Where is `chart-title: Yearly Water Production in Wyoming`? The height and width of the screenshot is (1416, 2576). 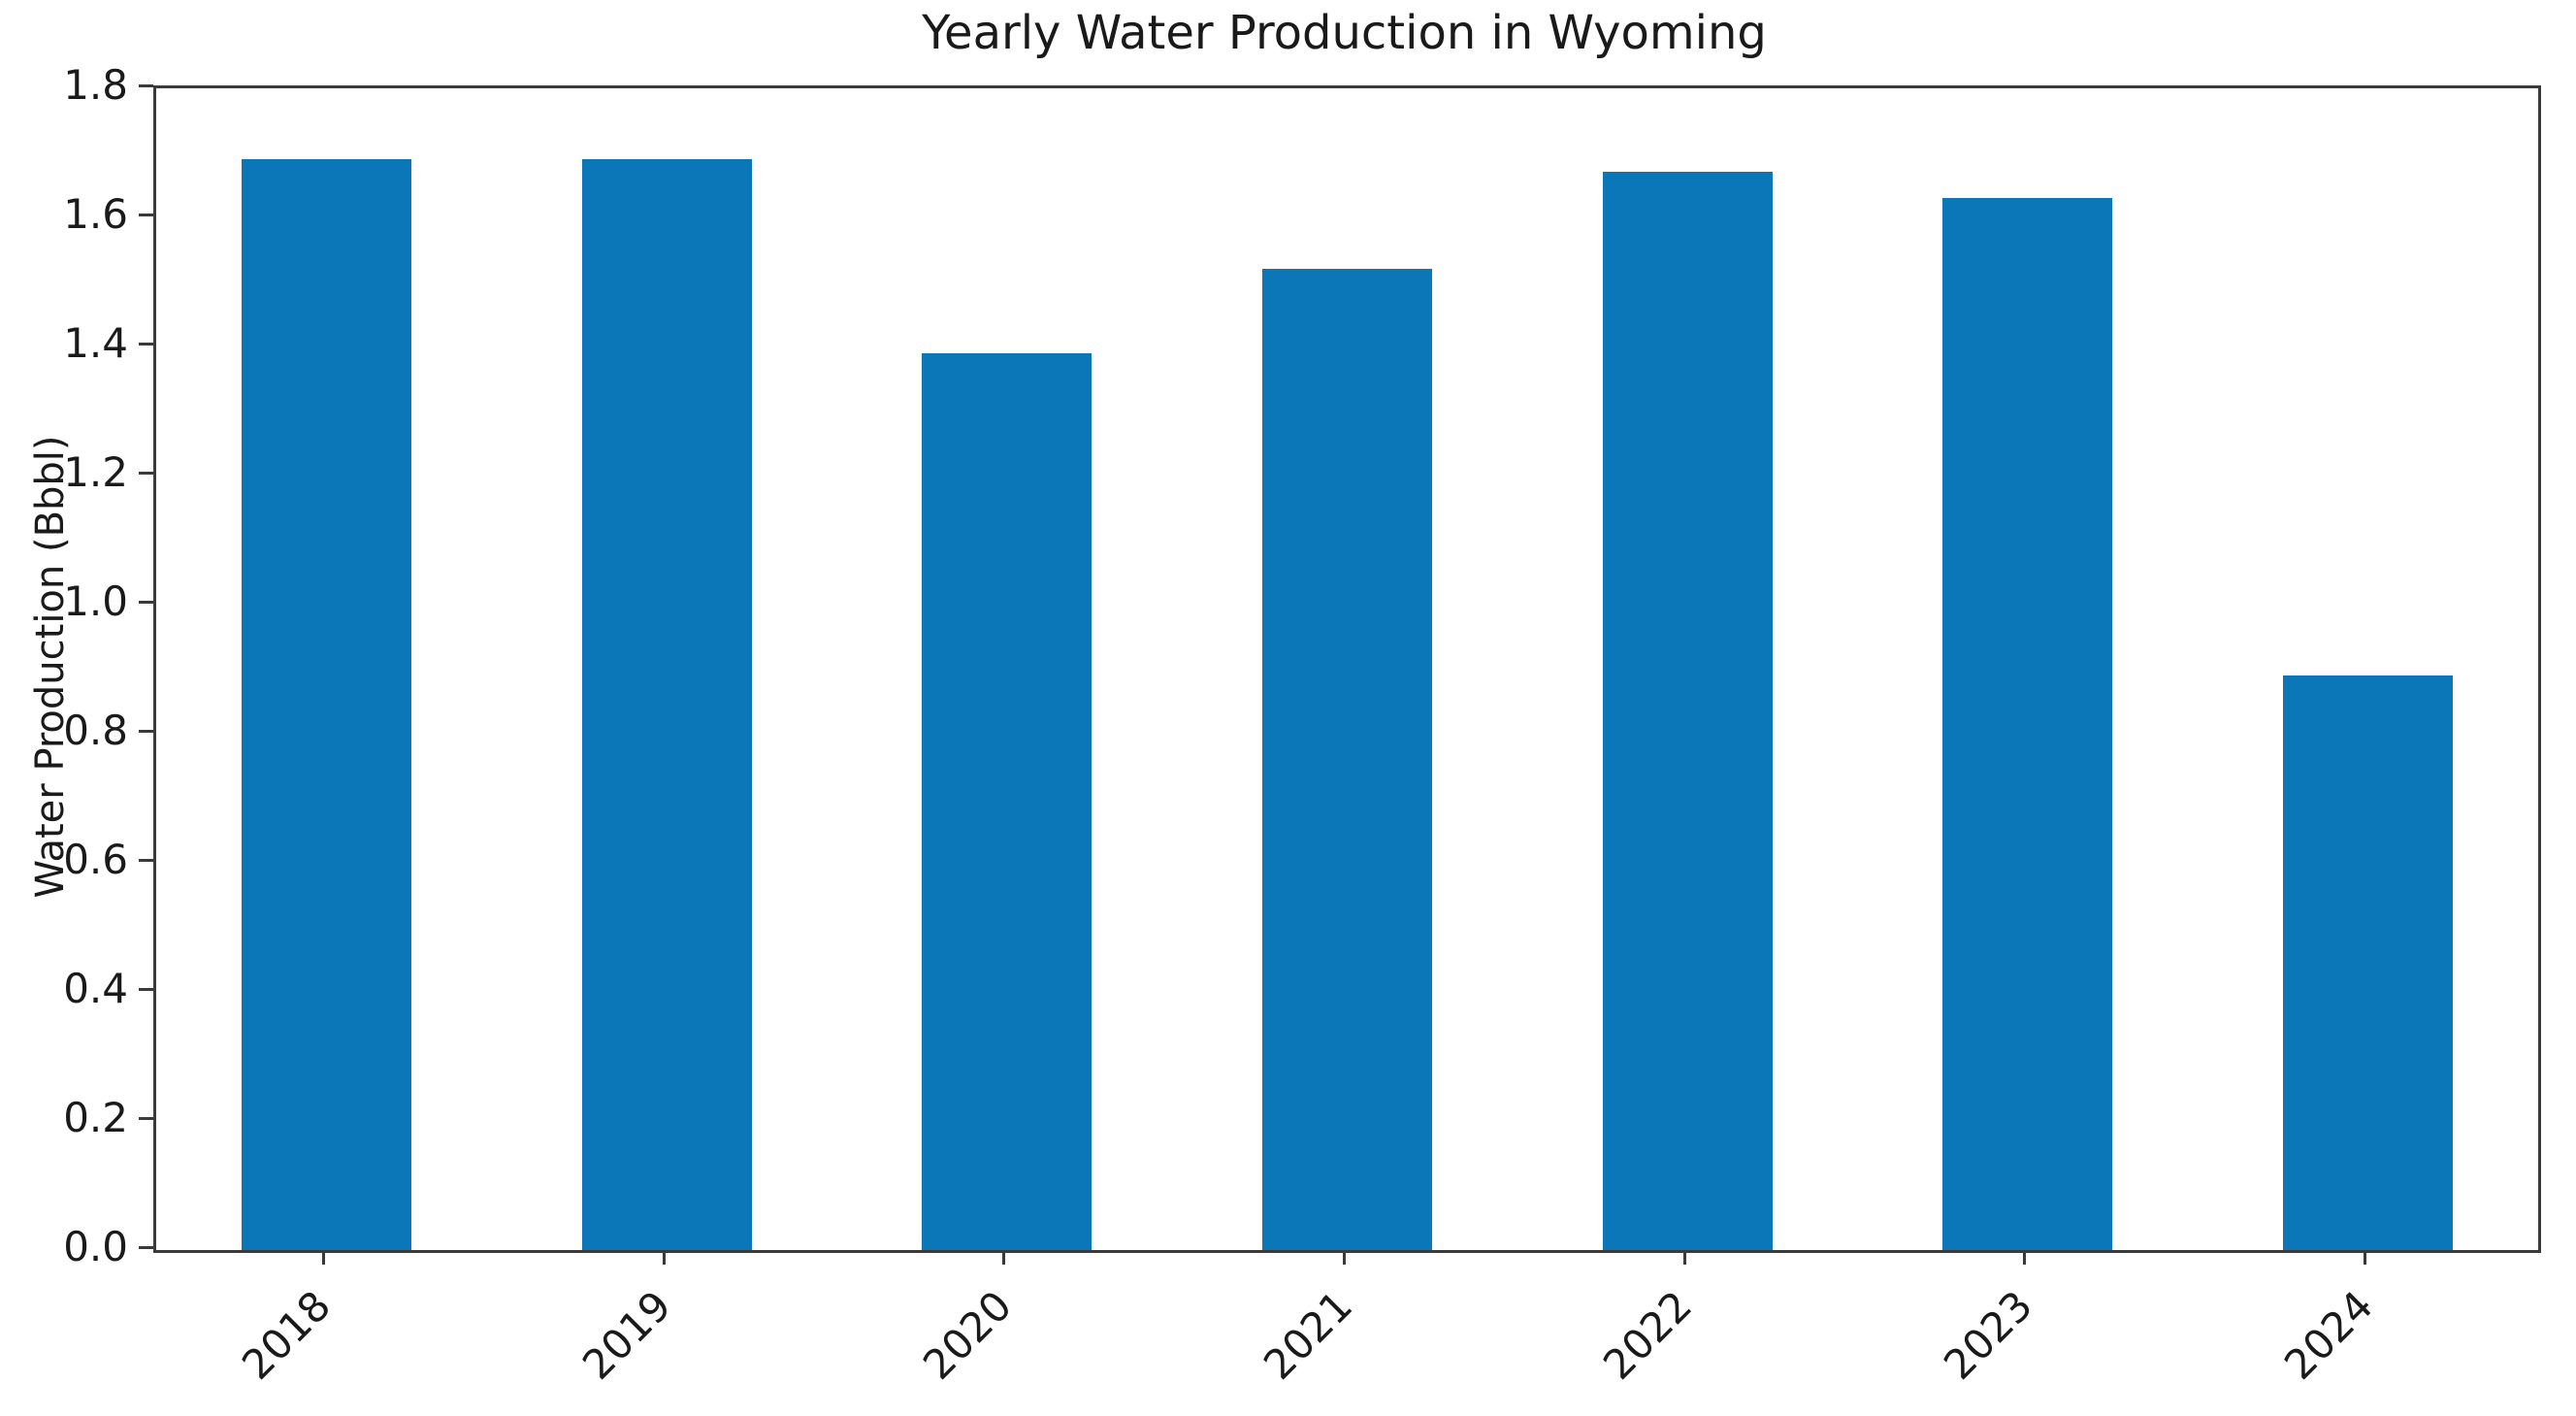
chart-title: Yearly Water Production in Wyoming is located at coordinates (1345, 33).